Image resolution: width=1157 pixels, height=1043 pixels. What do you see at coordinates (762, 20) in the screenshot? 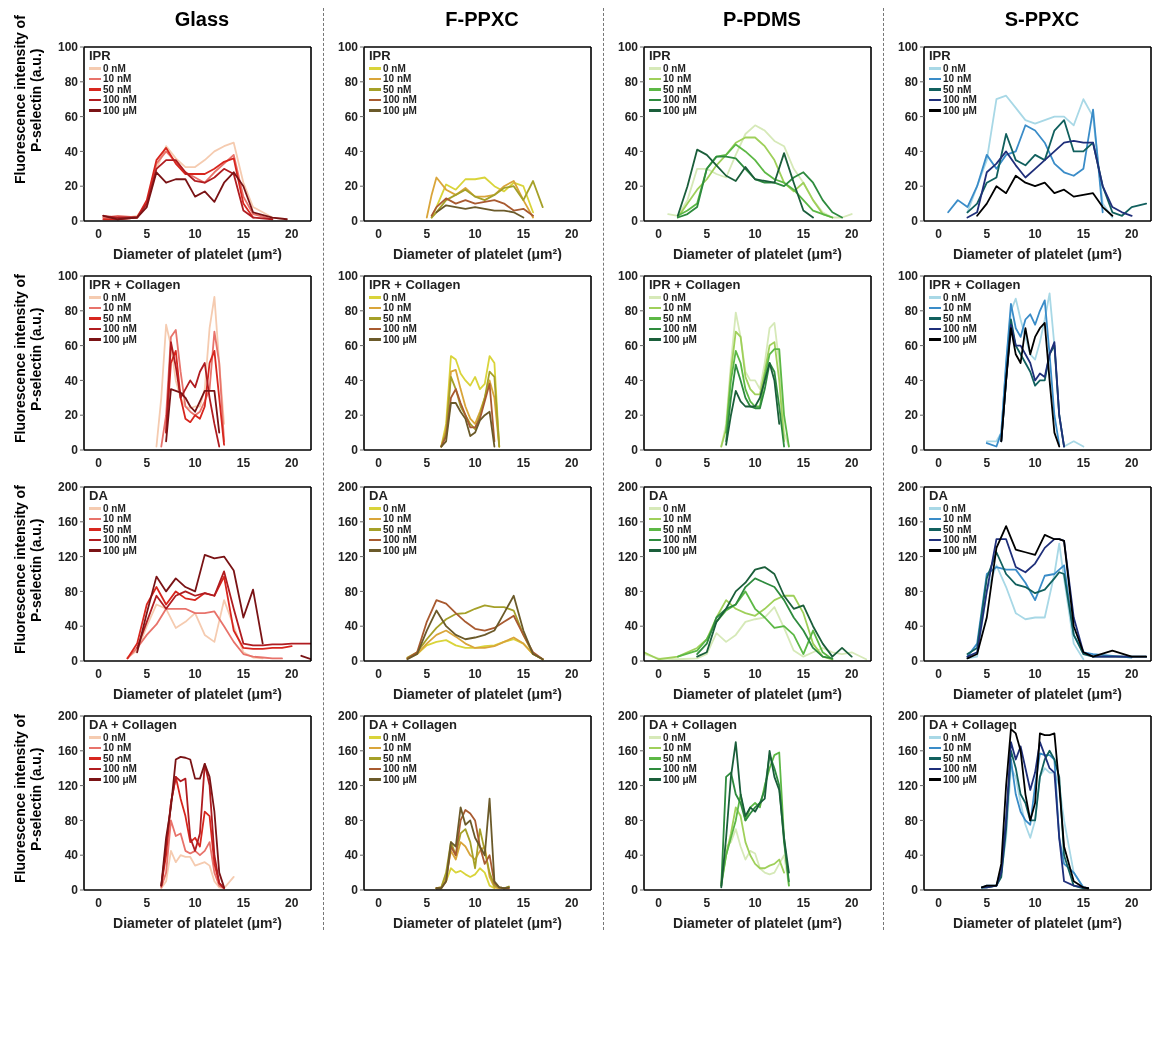
I see `chart-title: P-PDMS` at bounding box center [762, 20].